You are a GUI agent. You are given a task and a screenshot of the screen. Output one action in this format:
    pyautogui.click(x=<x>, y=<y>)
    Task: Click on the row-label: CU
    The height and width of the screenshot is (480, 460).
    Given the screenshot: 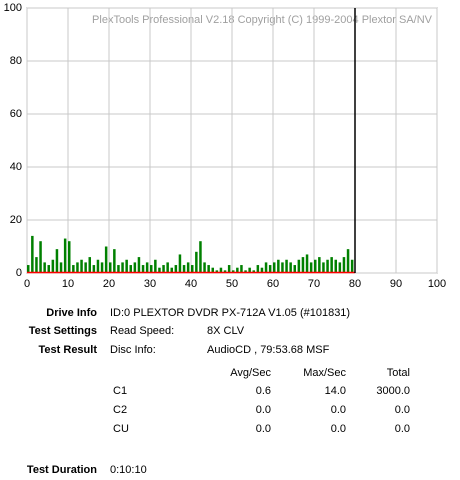 What is the action you would take?
    pyautogui.click(x=121, y=429)
    